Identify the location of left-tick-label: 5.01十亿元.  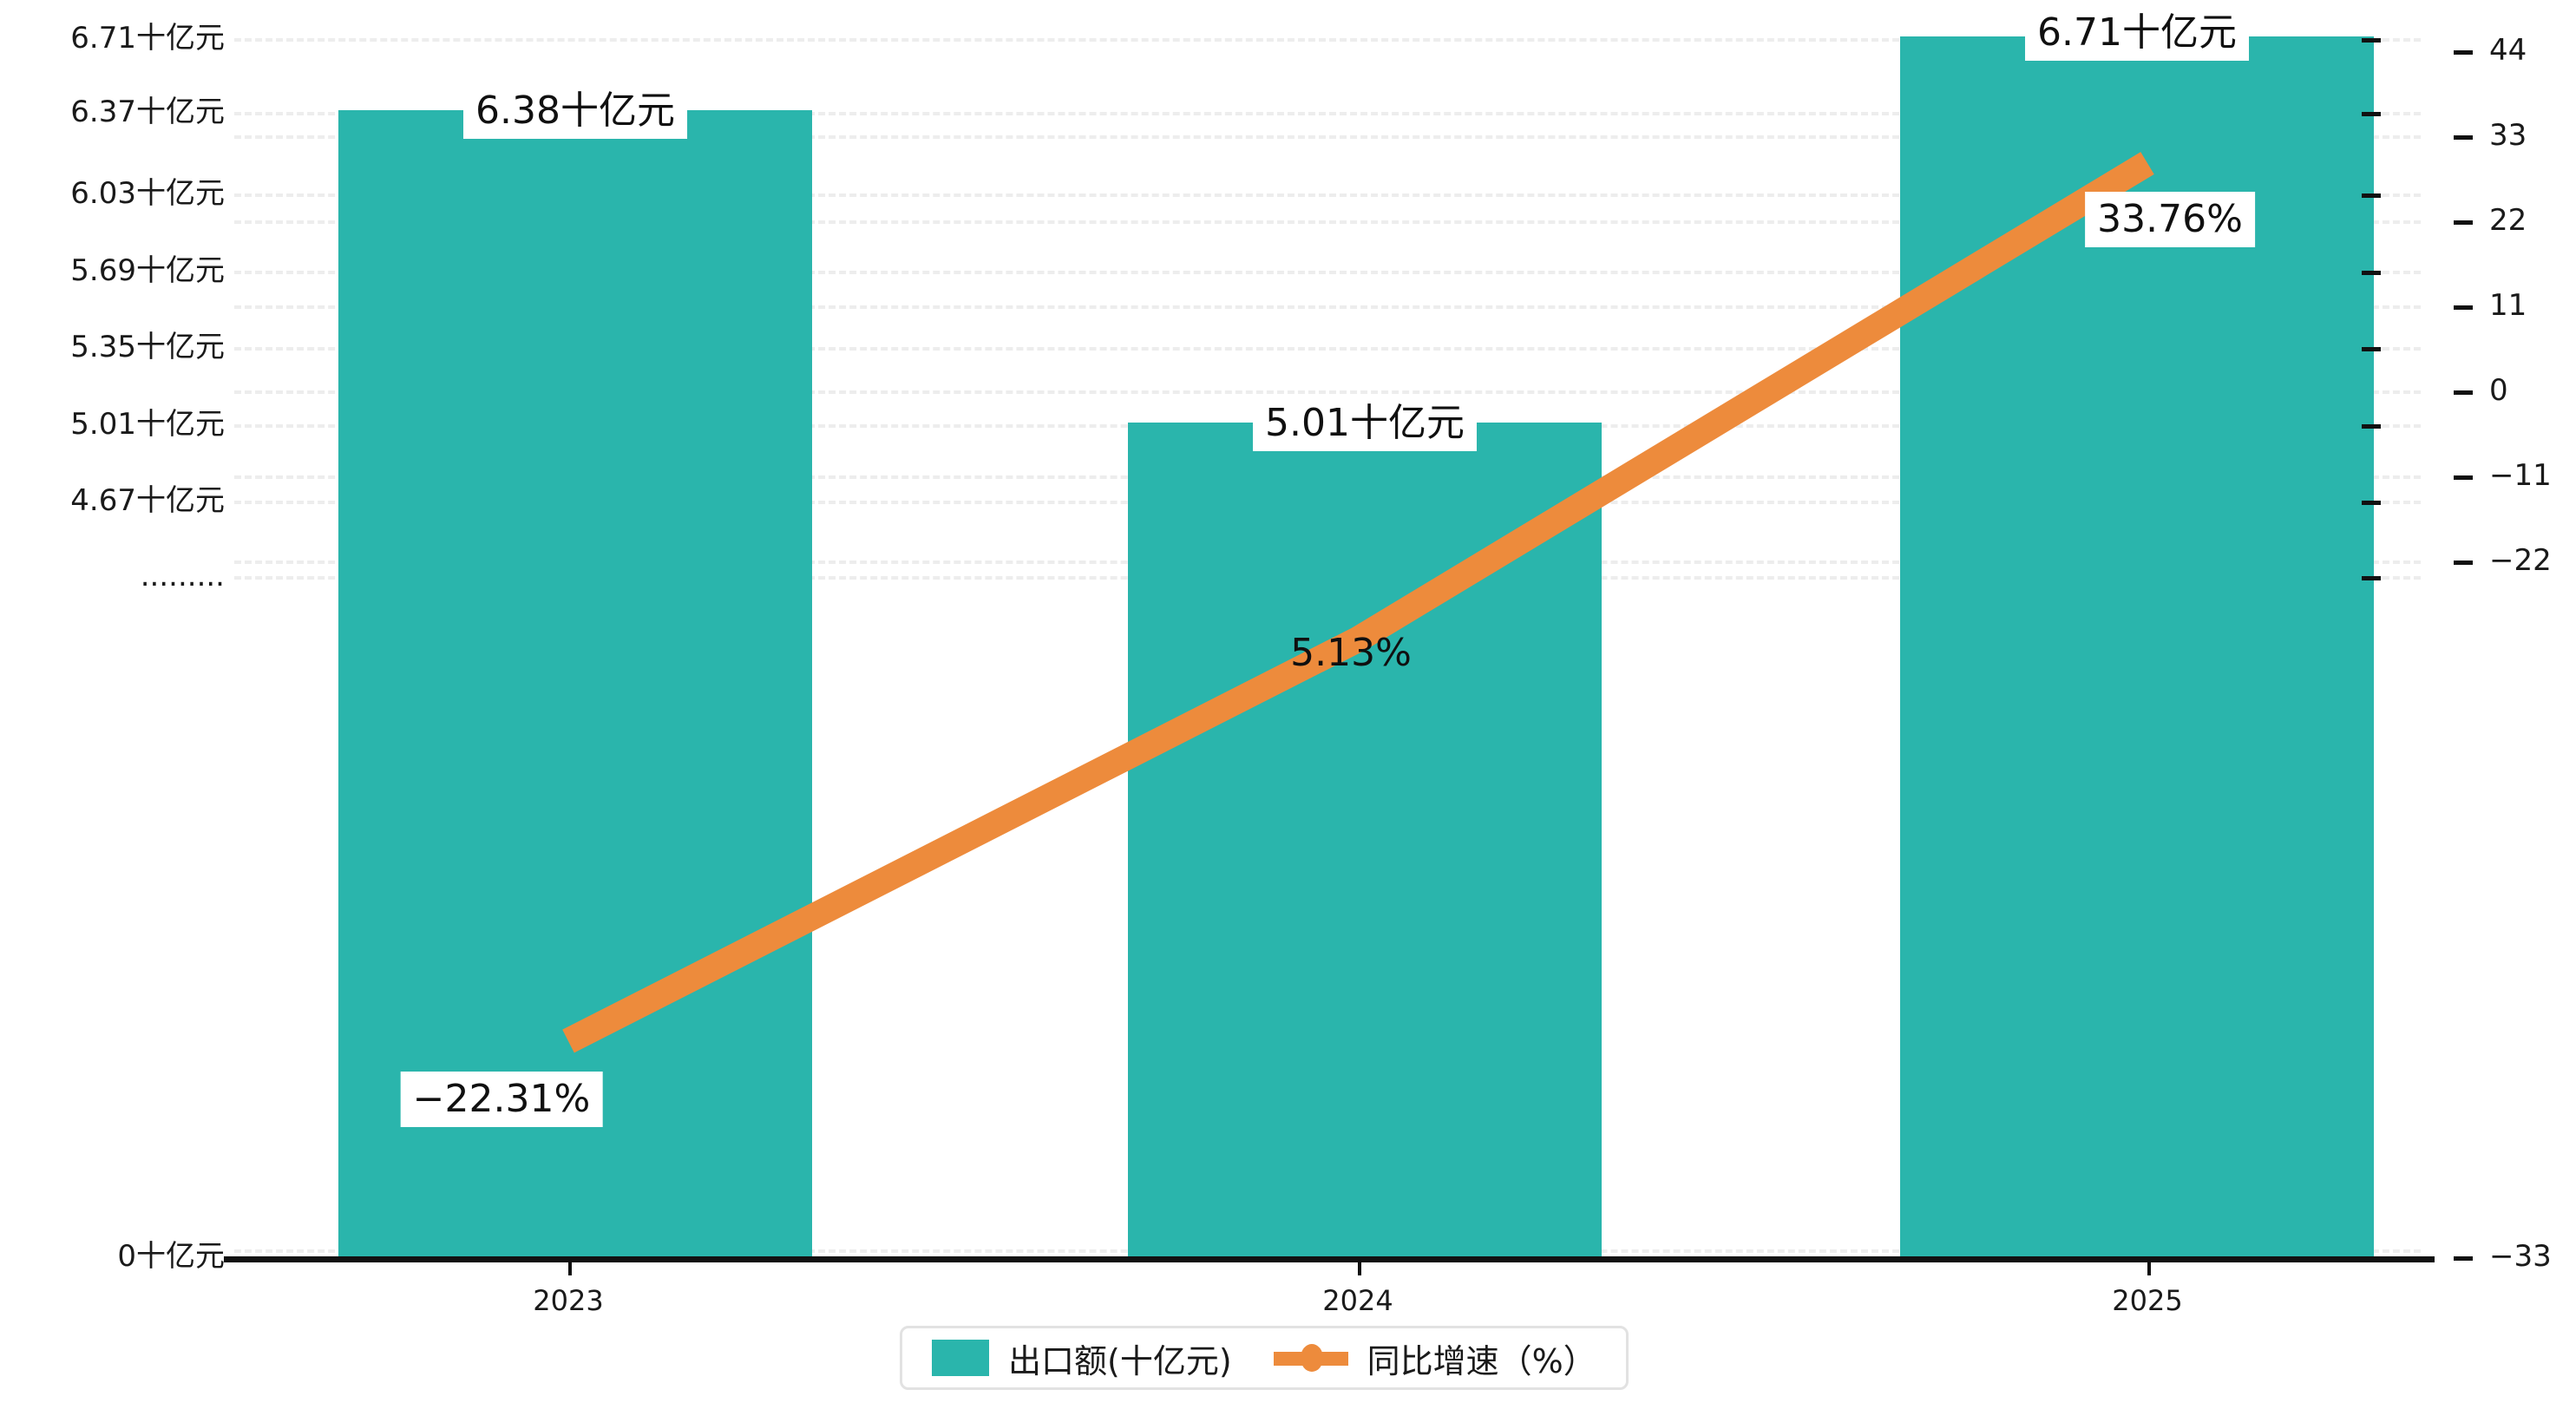
(147, 424).